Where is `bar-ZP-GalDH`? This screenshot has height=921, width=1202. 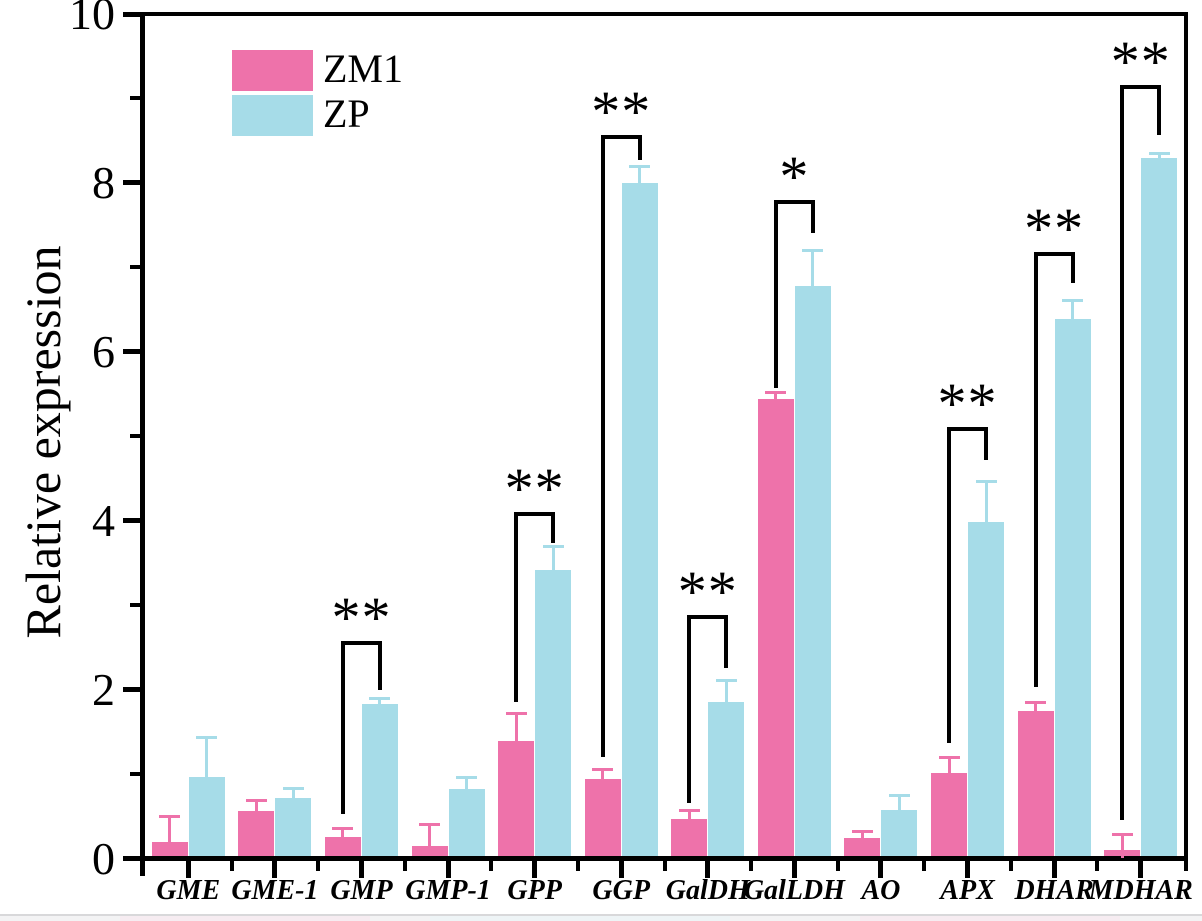
bar-ZP-GalDH is located at coordinates (726, 779).